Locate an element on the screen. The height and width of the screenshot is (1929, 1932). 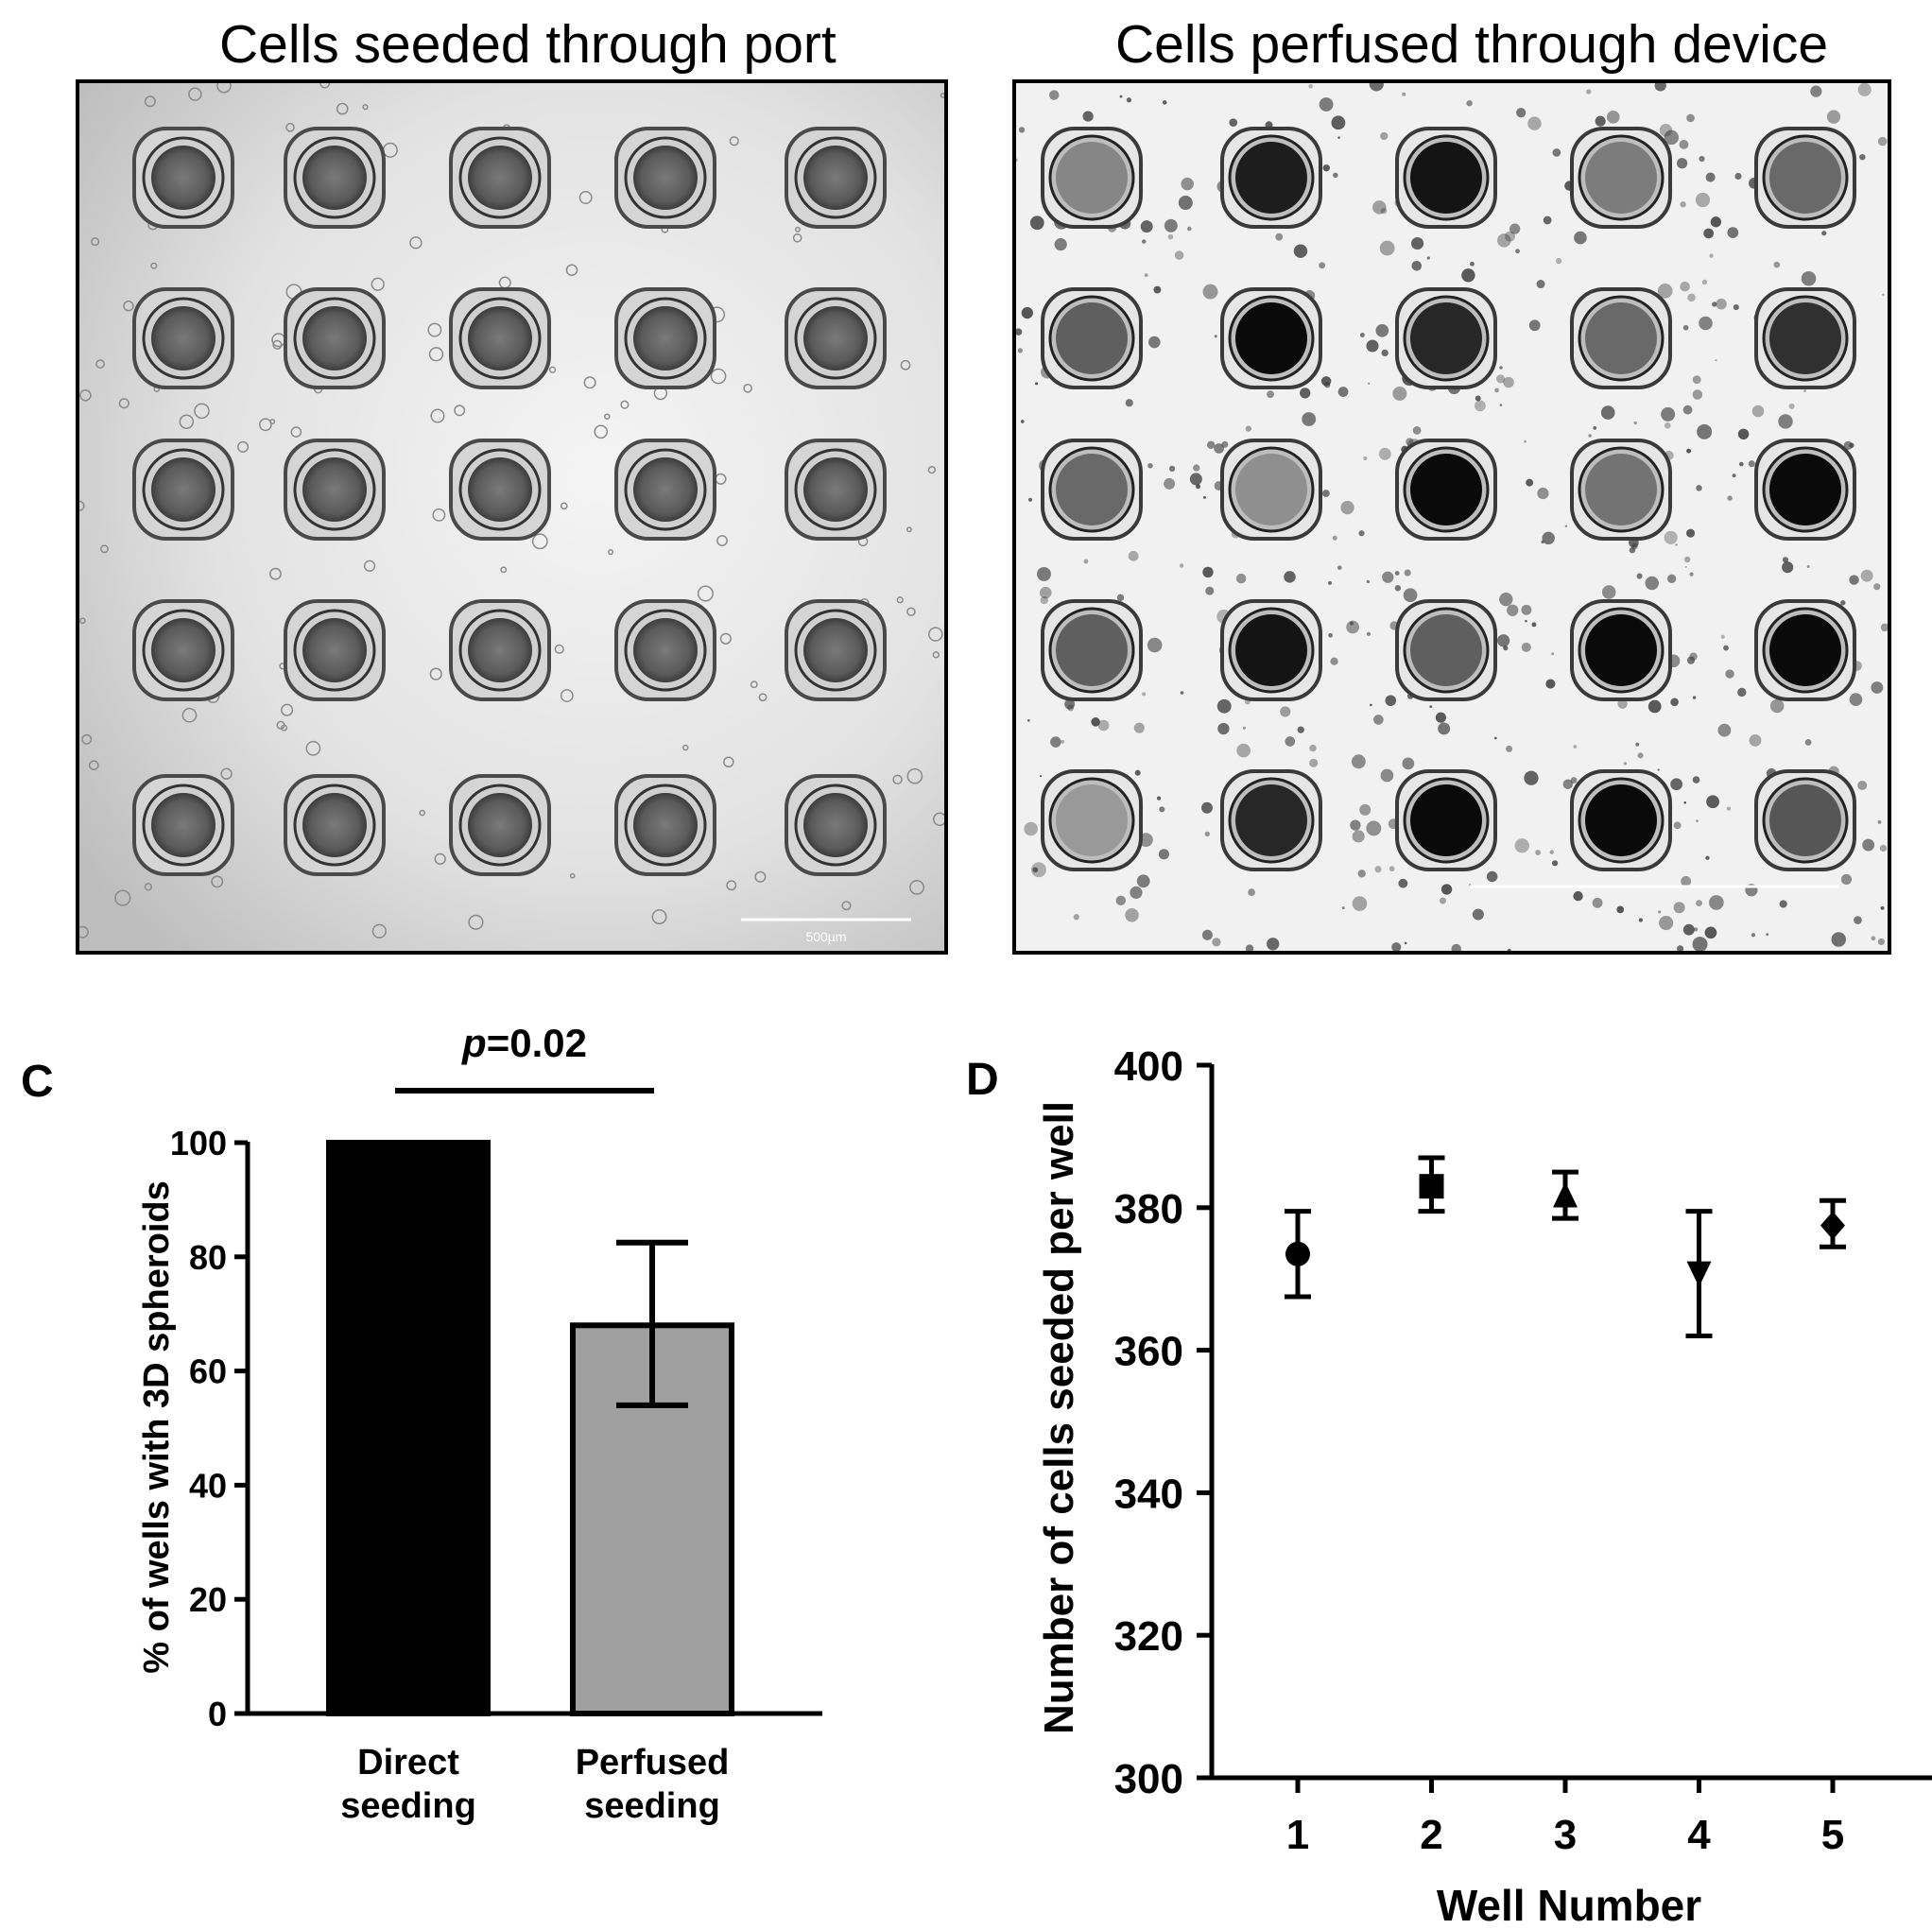
c-y-tick-label: 40 is located at coordinates (208, 1485).